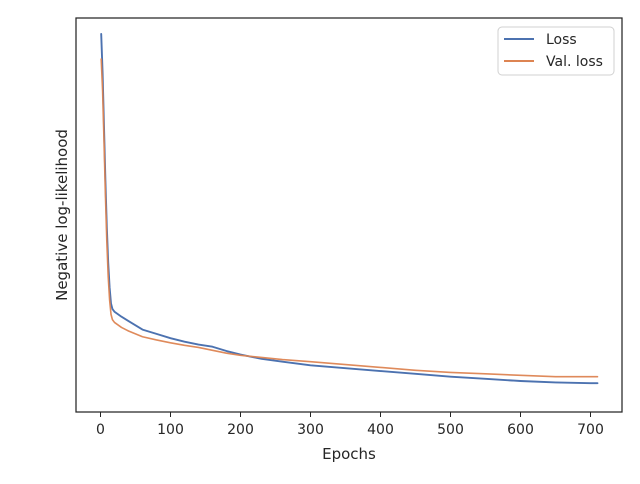 The height and width of the screenshot is (484, 640). What do you see at coordinates (561, 40) in the screenshot?
I see `legend-label-1: Loss` at bounding box center [561, 40].